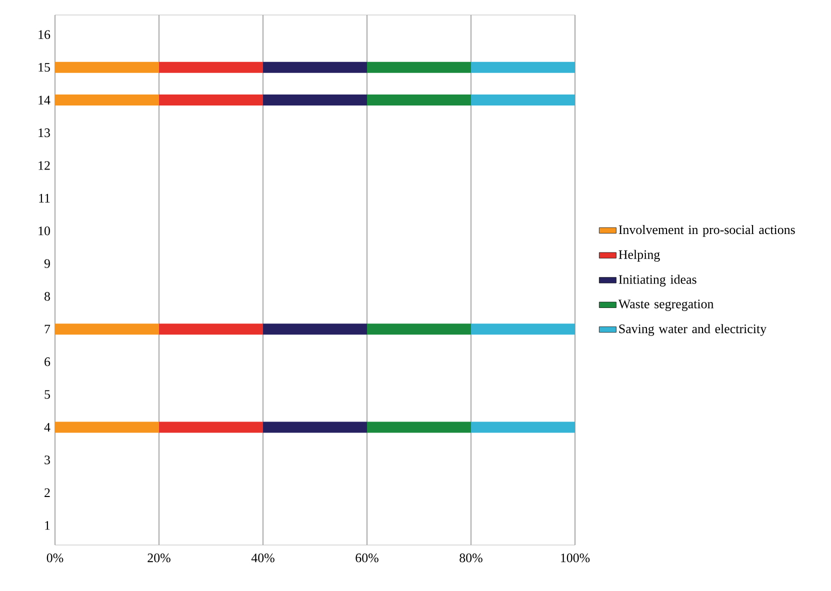 This screenshot has width=831, height=591. Describe the element at coordinates (47, 460) in the screenshot. I see `y-tick-label: 3` at that location.